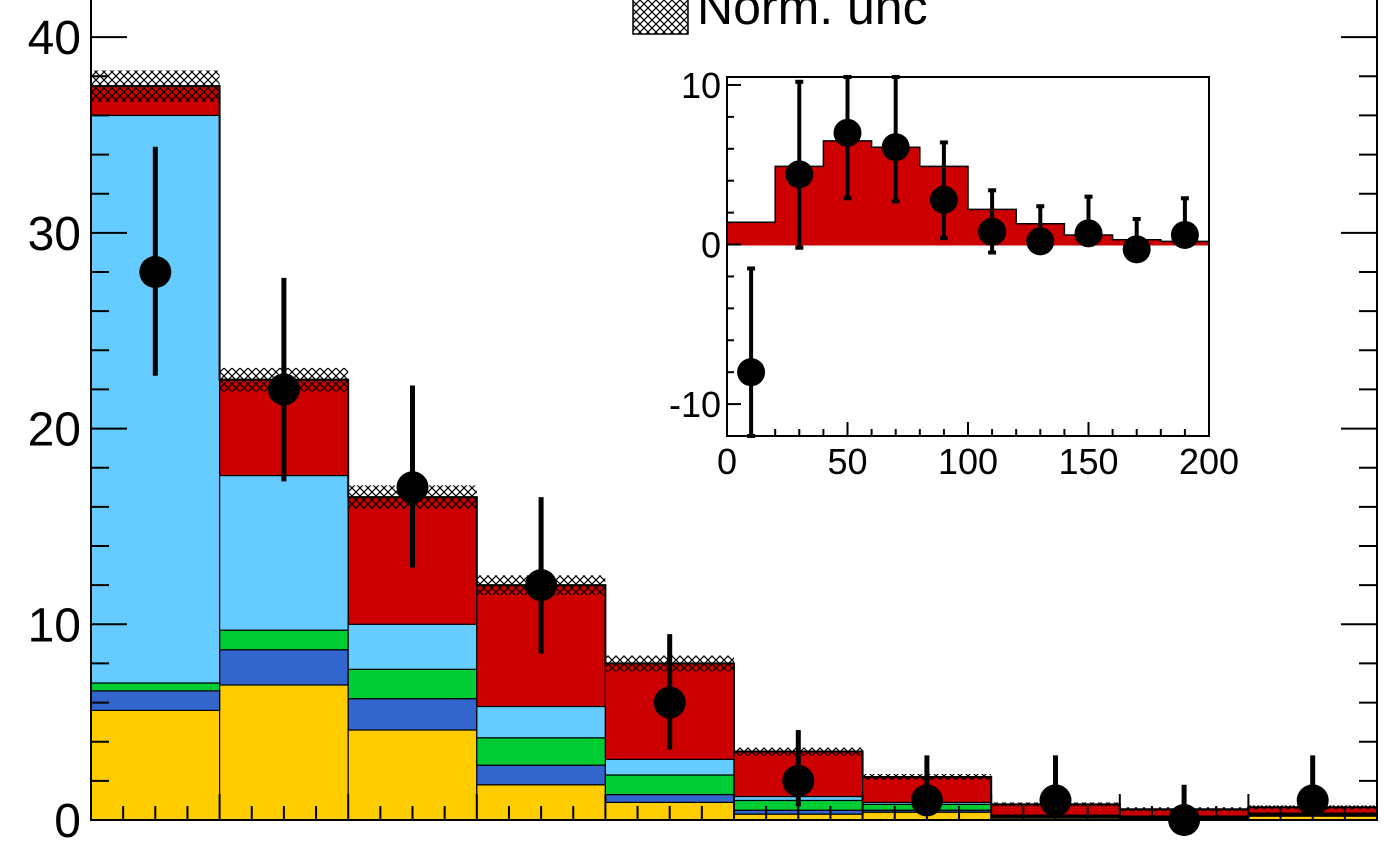 The width and height of the screenshot is (1384, 842). Describe the element at coordinates (54, 234) in the screenshot. I see `y-tick-label: 30` at that location.